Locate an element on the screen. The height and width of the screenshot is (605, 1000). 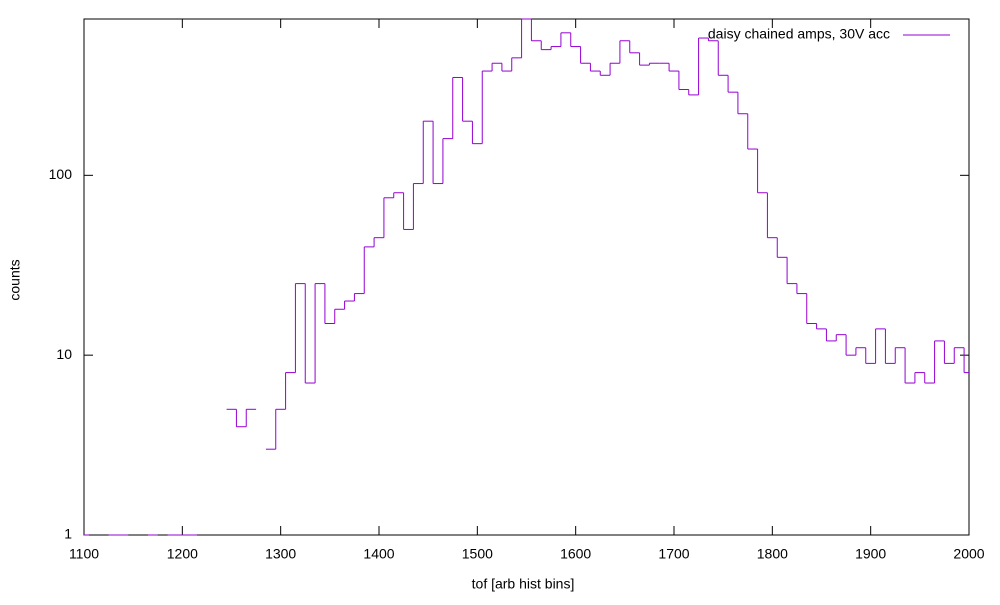
x-tick-label: 1400 is located at coordinates (378, 554).